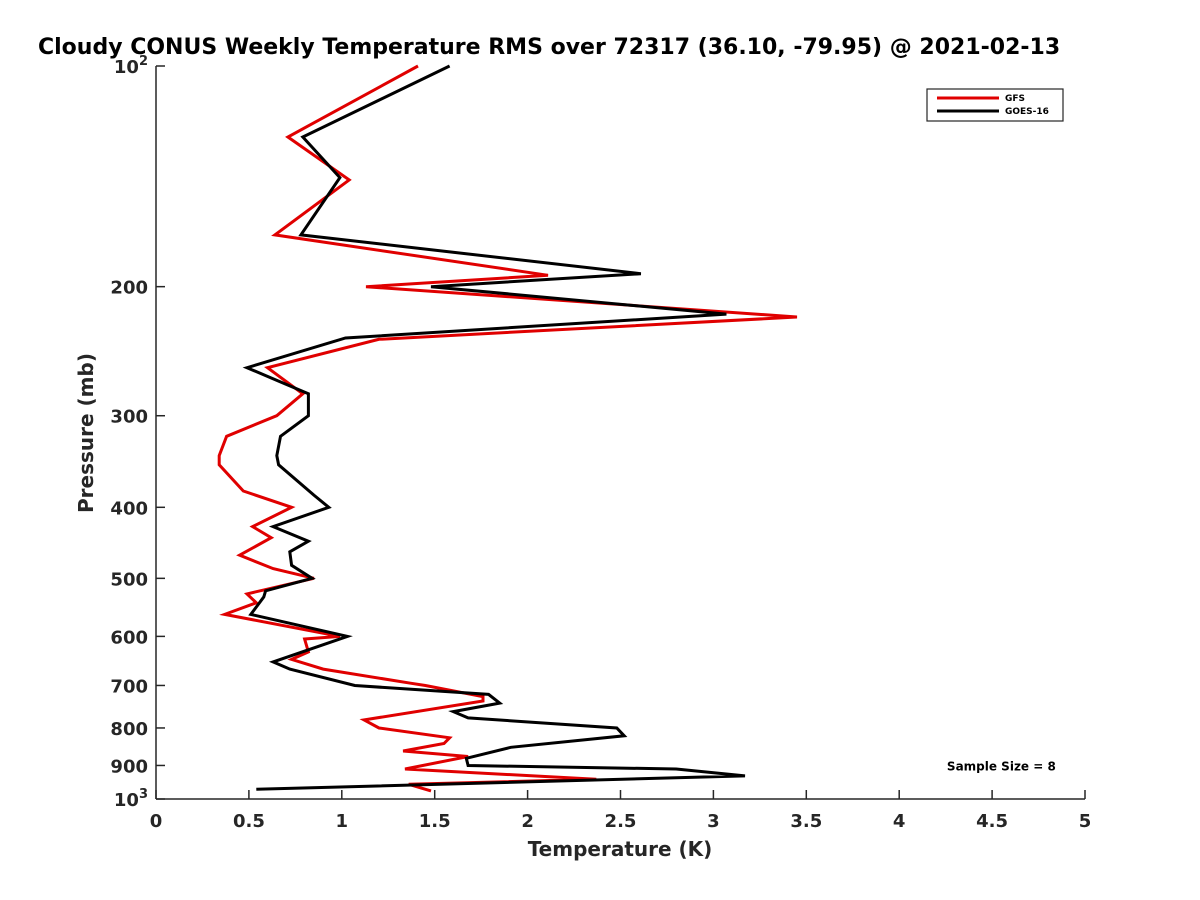 The height and width of the screenshot is (900, 1200). Describe the element at coordinates (129, 508) in the screenshot. I see `y-tick-label: 400` at that location.